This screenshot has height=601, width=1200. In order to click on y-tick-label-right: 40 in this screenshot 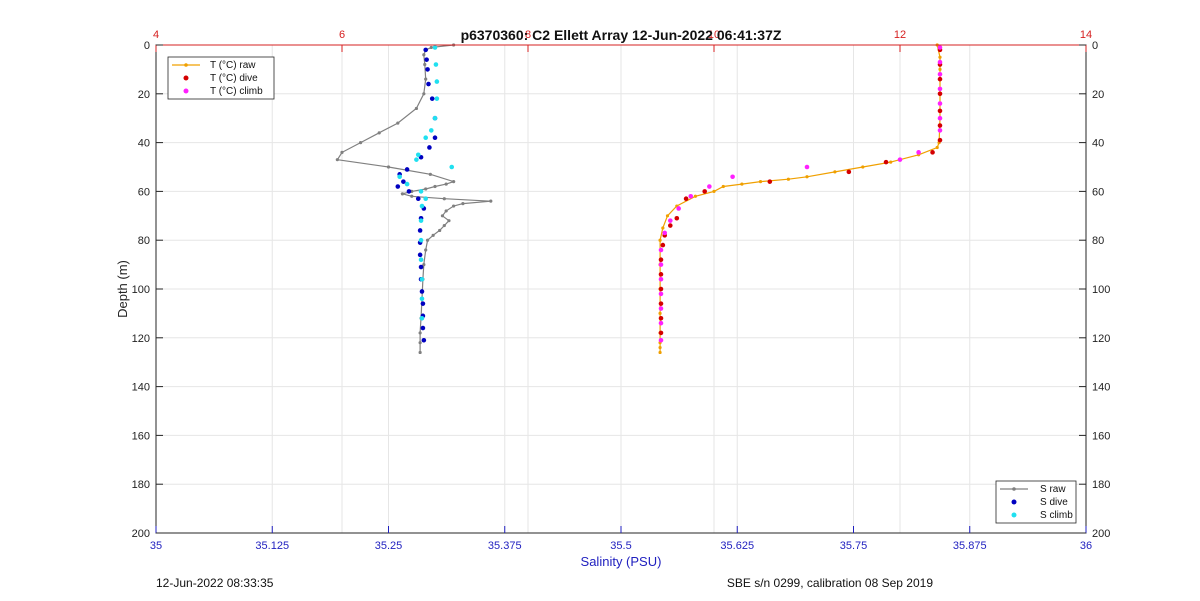, I will do `click(1098, 144)`.